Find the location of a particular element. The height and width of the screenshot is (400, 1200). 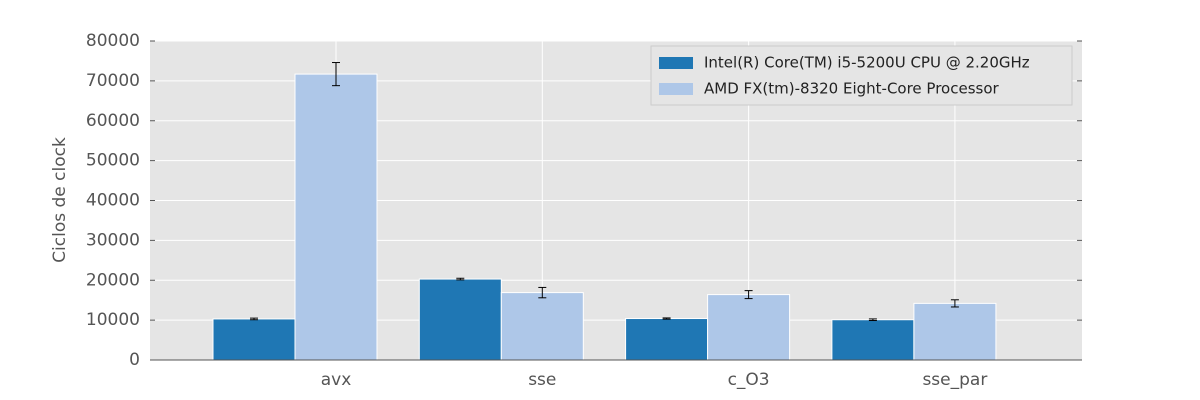

y-tick-label: 30000 is located at coordinates (113, 240).